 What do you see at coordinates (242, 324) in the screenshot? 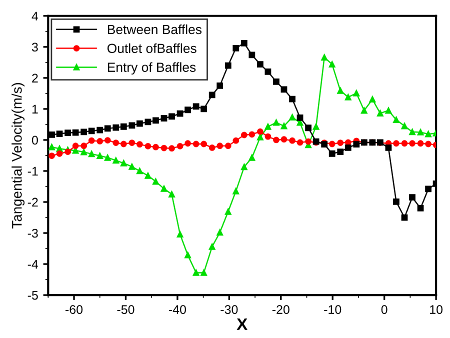
I see `x-axis-title: X` at bounding box center [242, 324].